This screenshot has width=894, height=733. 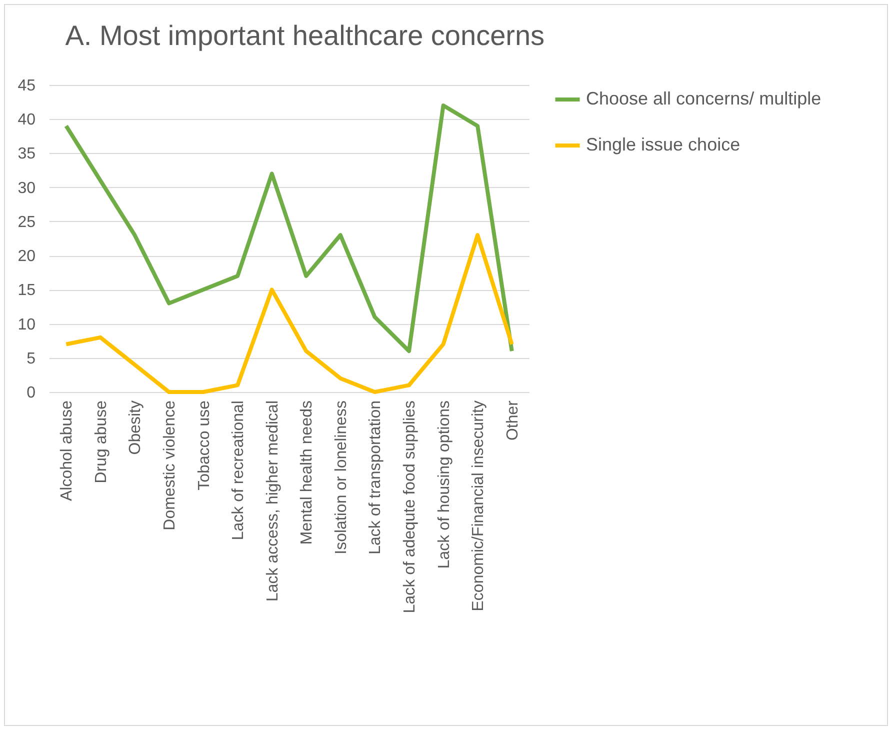 I want to click on y-tick-label: 0, so click(x=31, y=393).